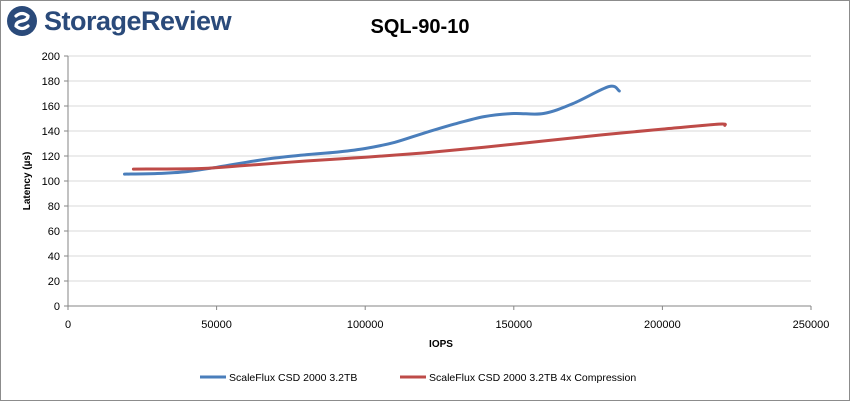 Image resolution: width=850 pixels, height=401 pixels. Describe the element at coordinates (365, 325) in the screenshot. I see `x-tick-label: 100000` at that location.